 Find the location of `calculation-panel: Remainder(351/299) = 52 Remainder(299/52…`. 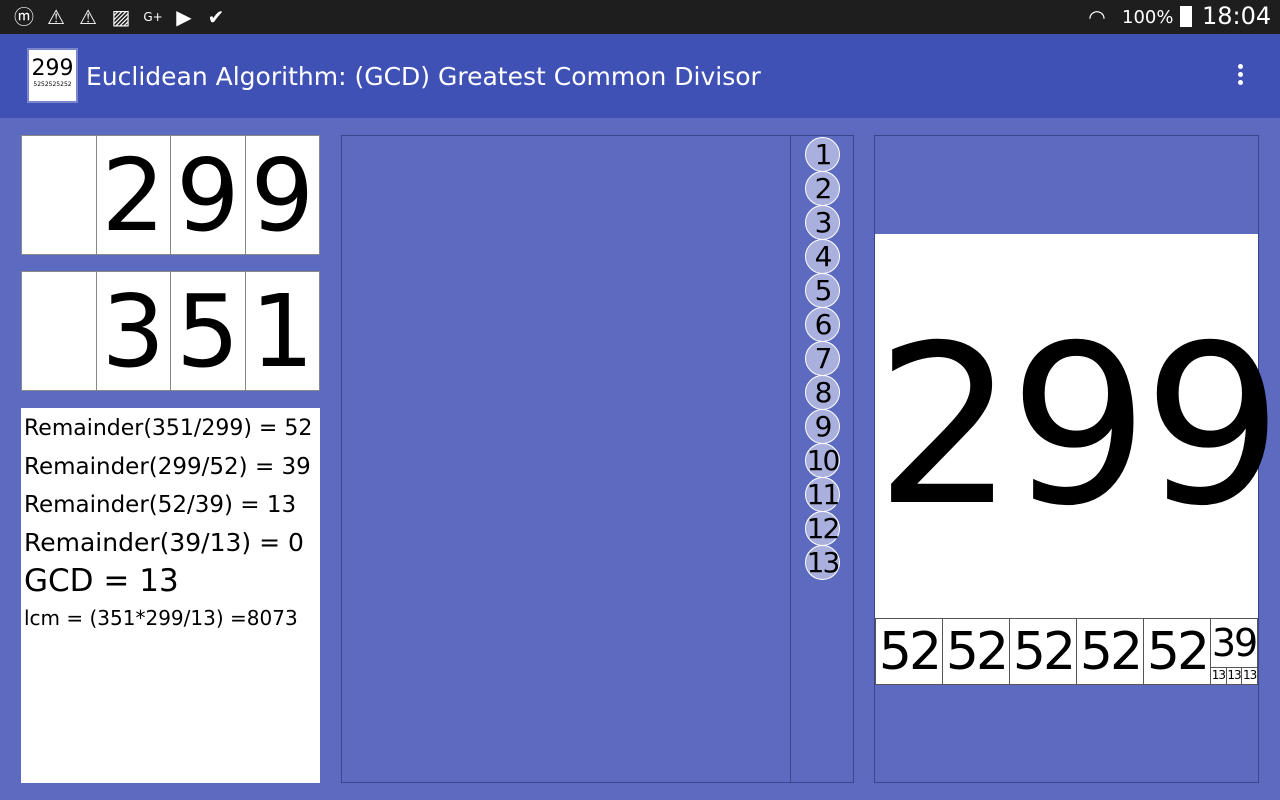

calculation-panel: Remainder(351/299) = 52 Remainder(299/52… is located at coordinates (170, 595).